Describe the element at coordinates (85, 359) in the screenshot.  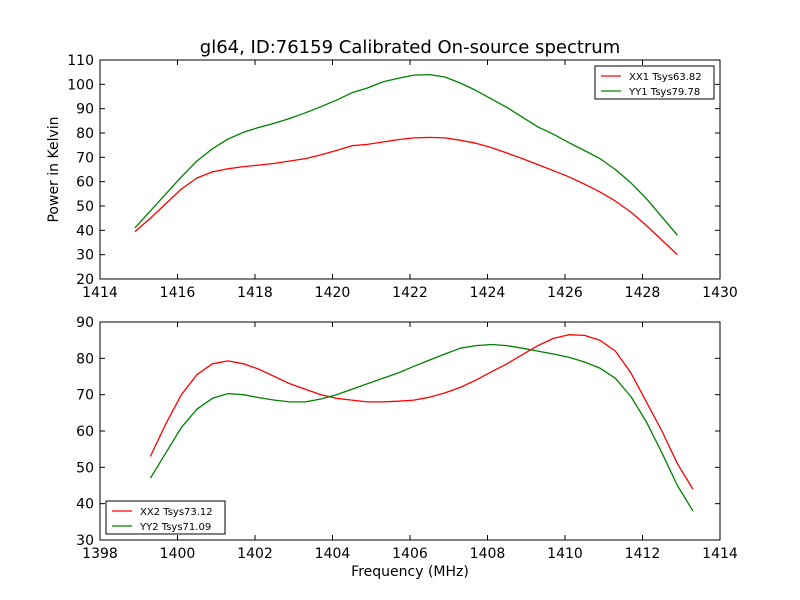
I see `bottom-y-tick-label: 80` at that location.